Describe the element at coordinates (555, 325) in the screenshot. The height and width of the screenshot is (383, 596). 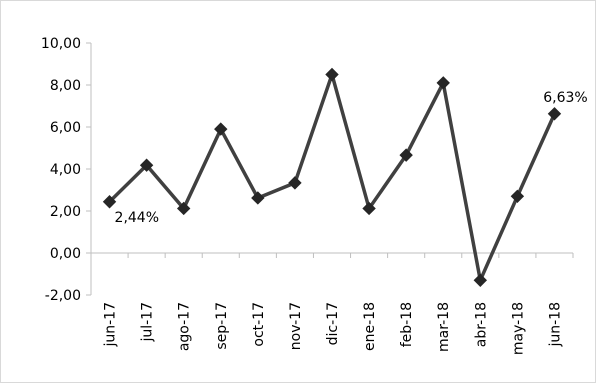
I see `x-tick-label: jun-18` at that location.